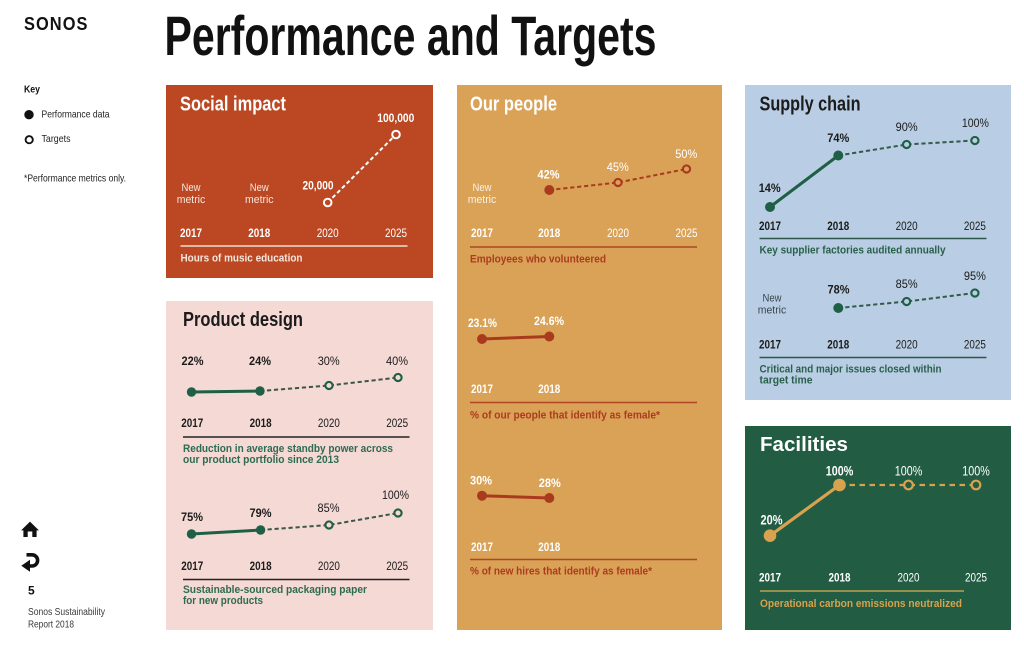 This screenshot has width=1024, height=651. Describe the element at coordinates (56, 23) in the screenshot. I see `svg-text: SONOS` at that location.